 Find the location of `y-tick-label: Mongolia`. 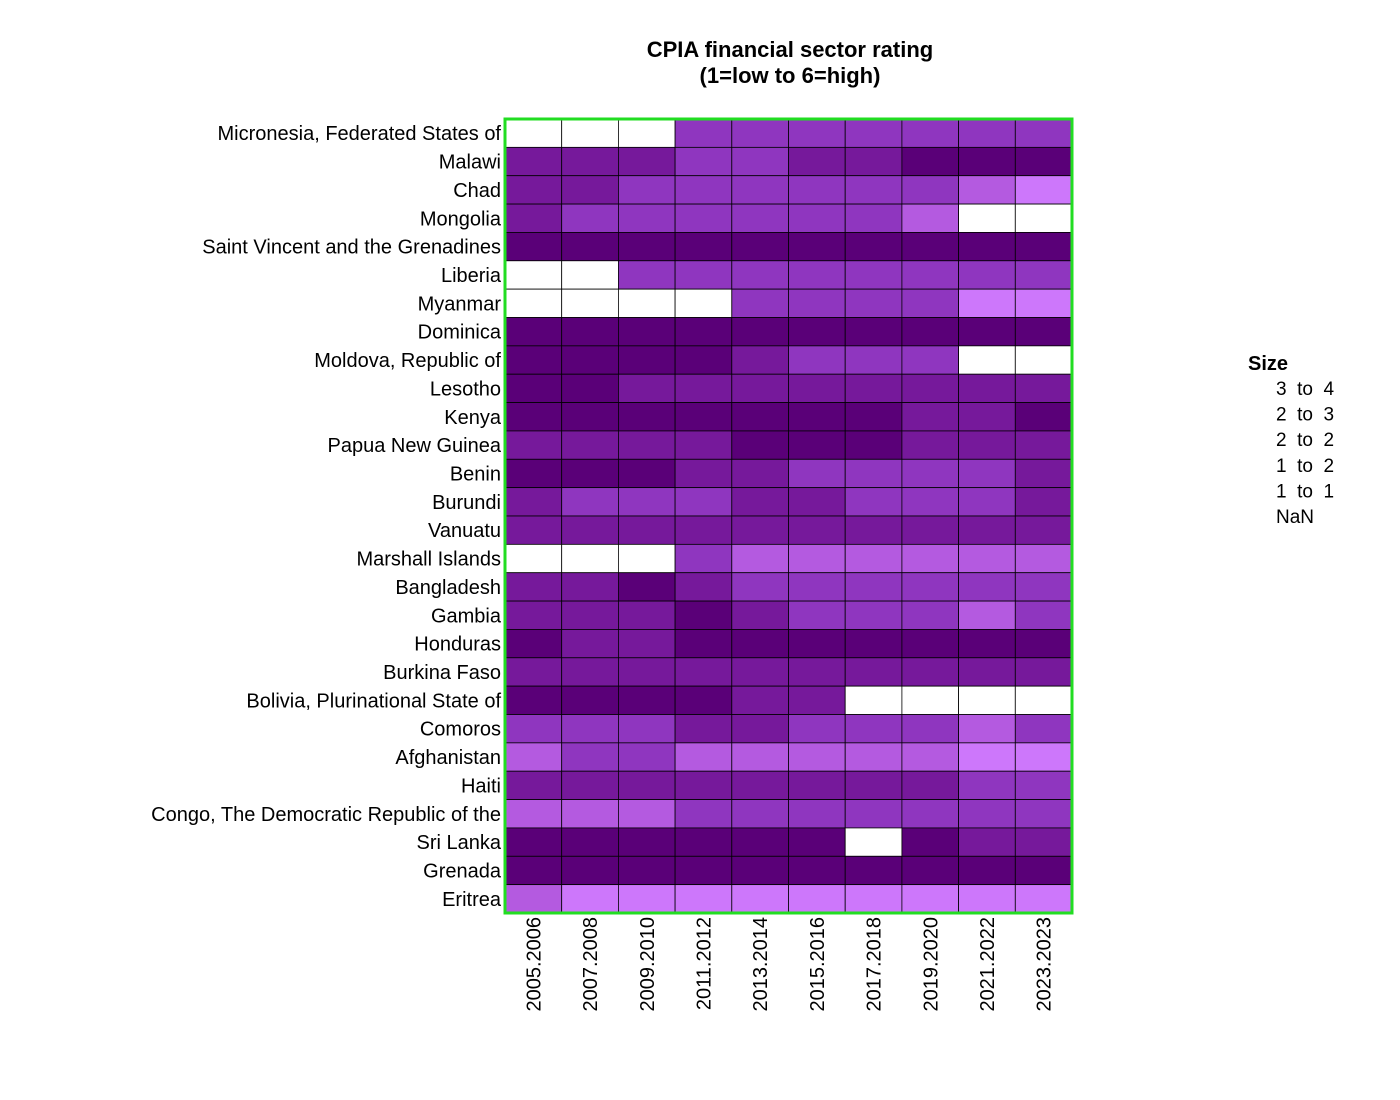

y-tick-label: Mongolia is located at coordinates (461, 219).